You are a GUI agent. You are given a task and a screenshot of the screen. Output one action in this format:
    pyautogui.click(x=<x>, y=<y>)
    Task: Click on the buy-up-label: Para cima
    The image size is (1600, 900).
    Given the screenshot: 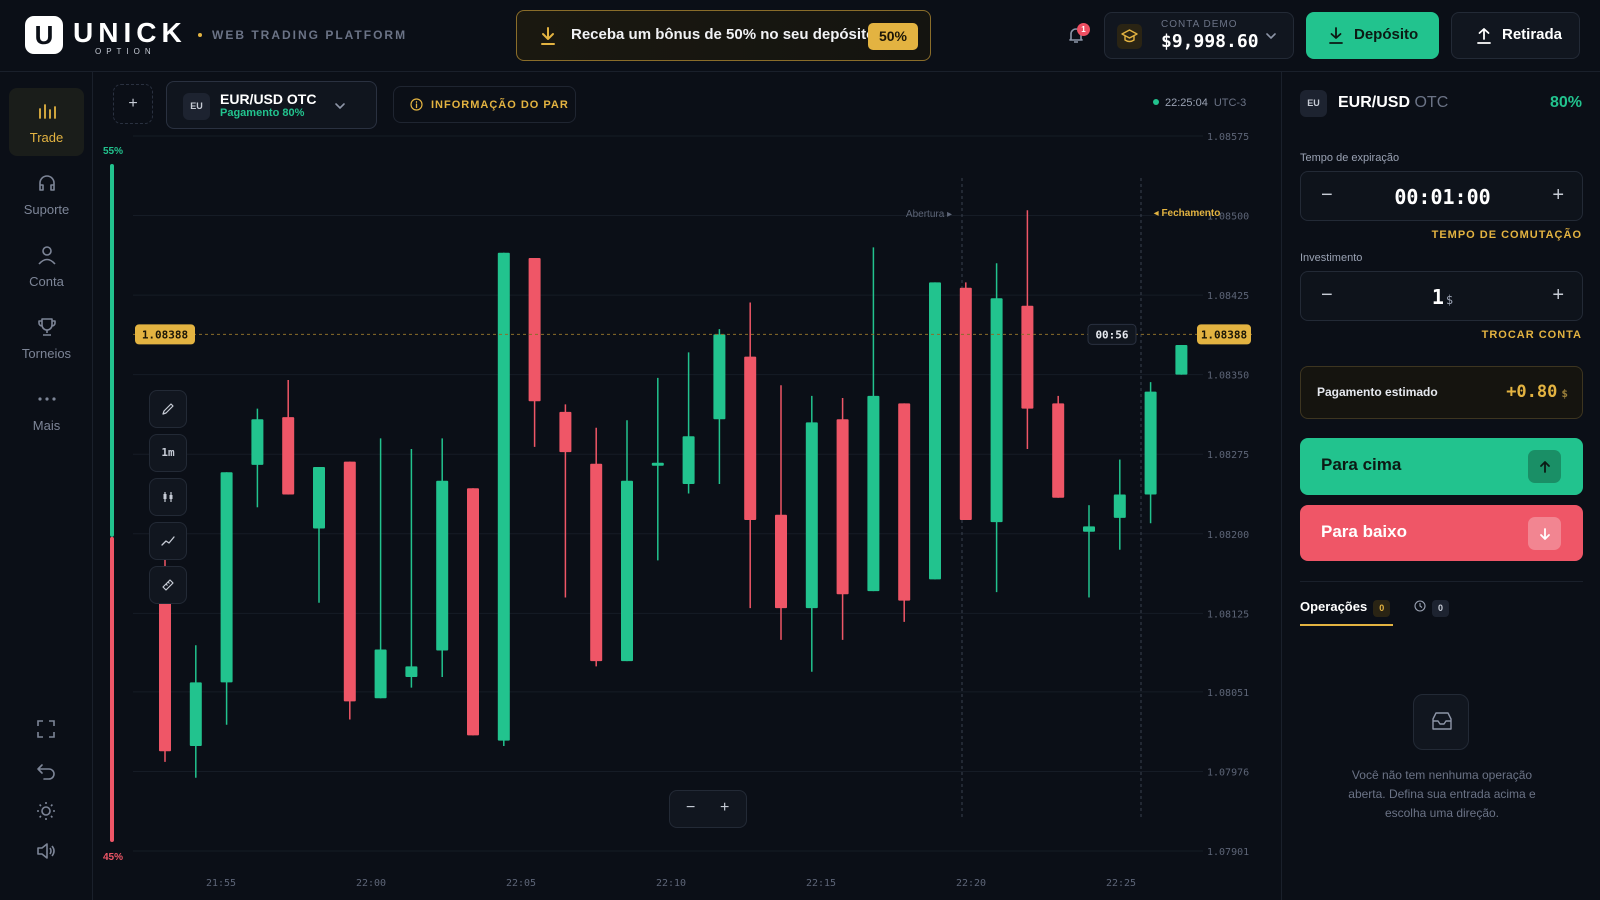 What is the action you would take?
    pyautogui.click(x=1361, y=464)
    